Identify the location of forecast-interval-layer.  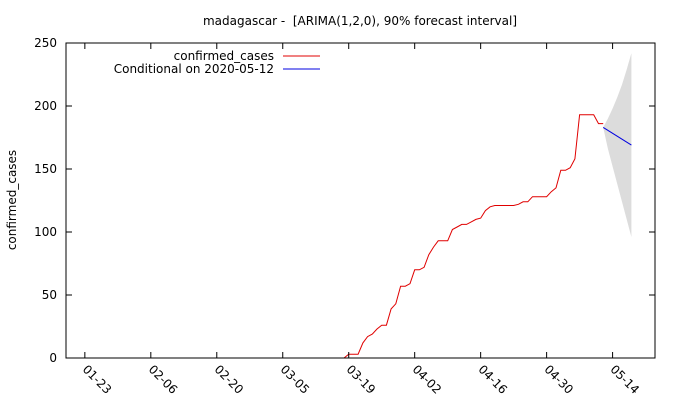
(617, 145).